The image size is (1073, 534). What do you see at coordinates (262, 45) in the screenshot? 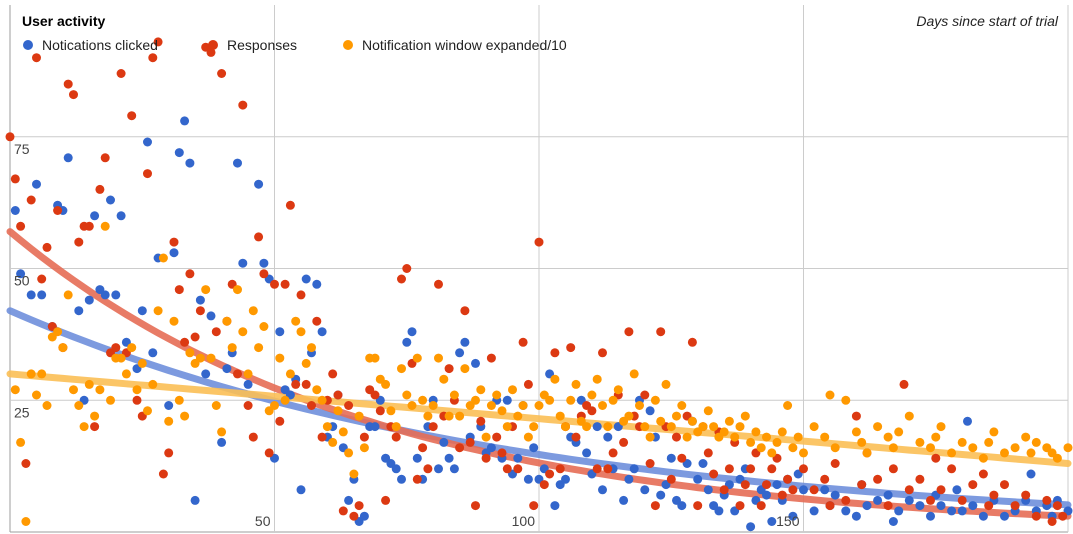
I see `legend-entry: Responses` at bounding box center [262, 45].